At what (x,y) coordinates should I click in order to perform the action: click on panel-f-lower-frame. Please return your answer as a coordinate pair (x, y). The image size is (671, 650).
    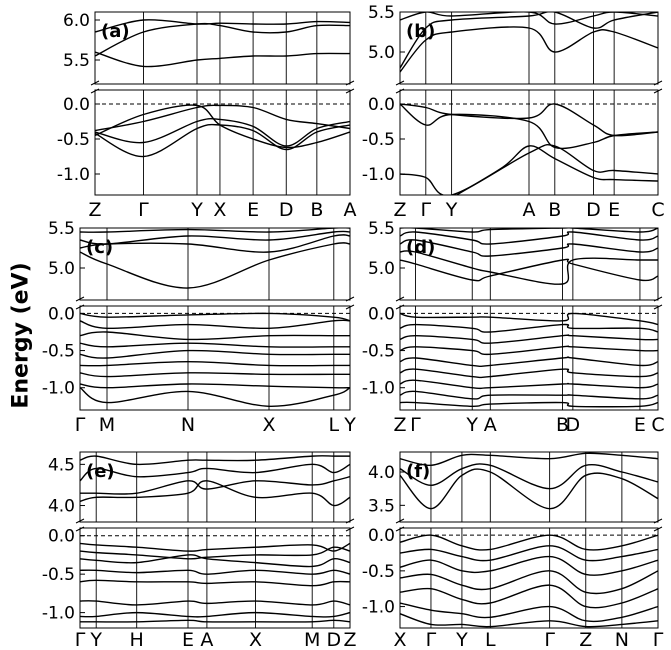
    Looking at the image, I should click on (529, 578).